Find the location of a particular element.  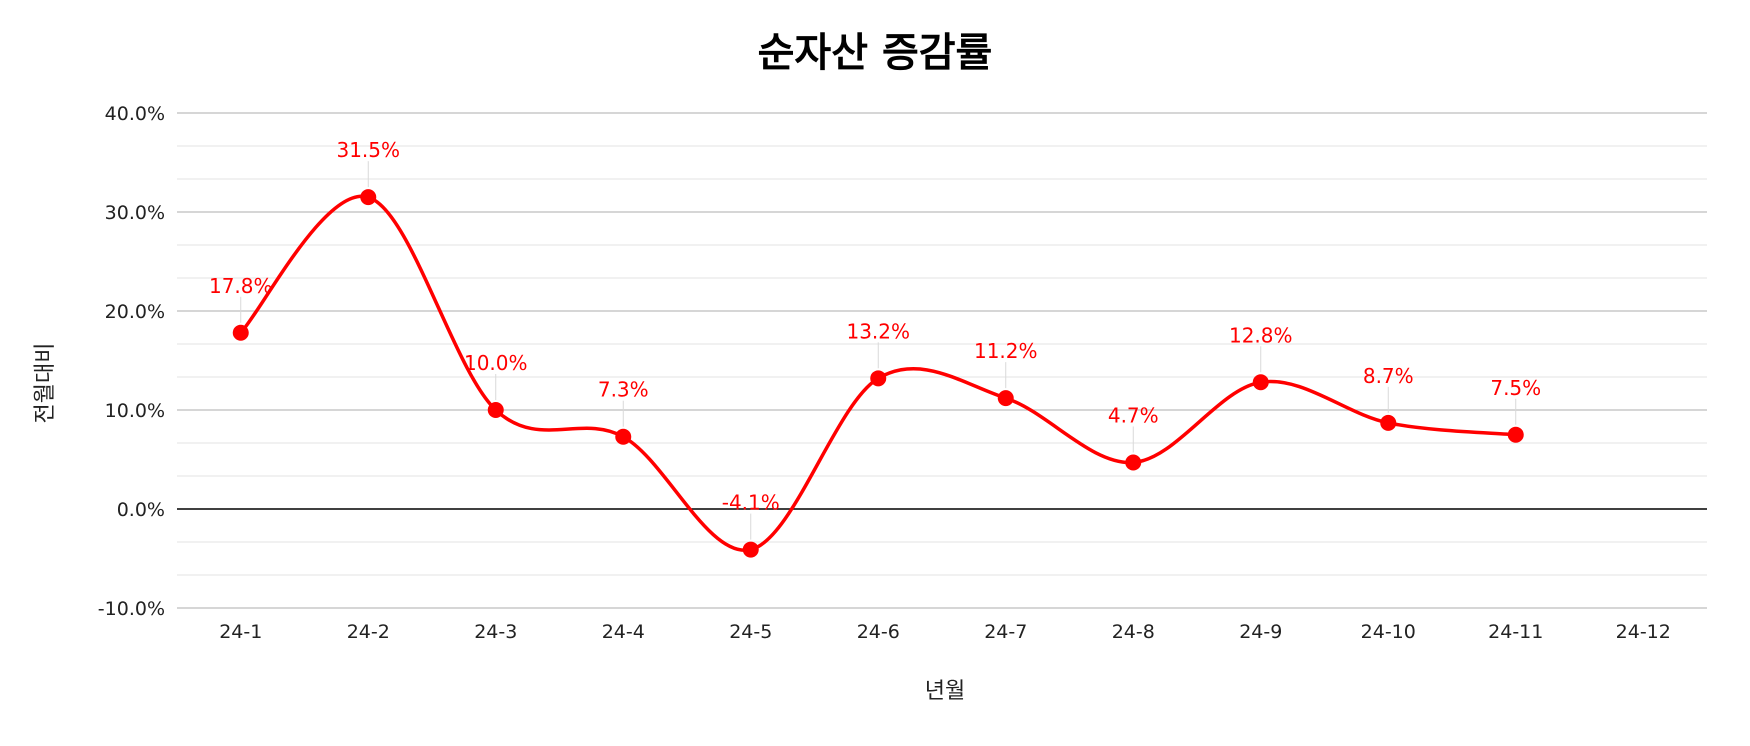

x-tick-label: 24-3 is located at coordinates (495, 632).